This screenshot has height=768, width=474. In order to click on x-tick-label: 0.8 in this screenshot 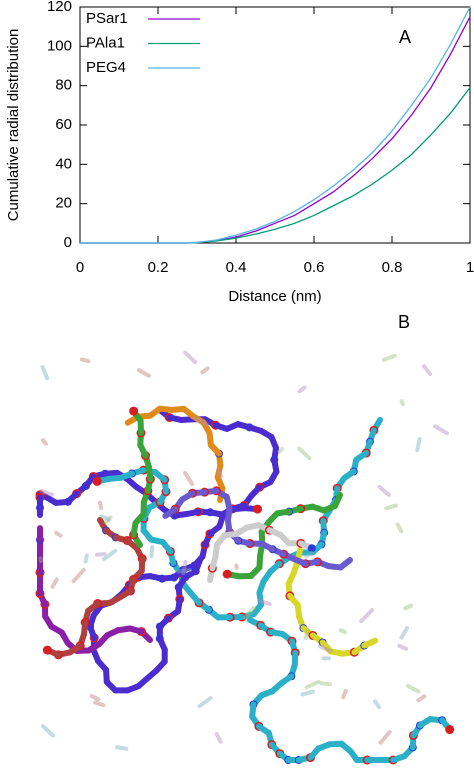, I will do `click(392, 267)`.